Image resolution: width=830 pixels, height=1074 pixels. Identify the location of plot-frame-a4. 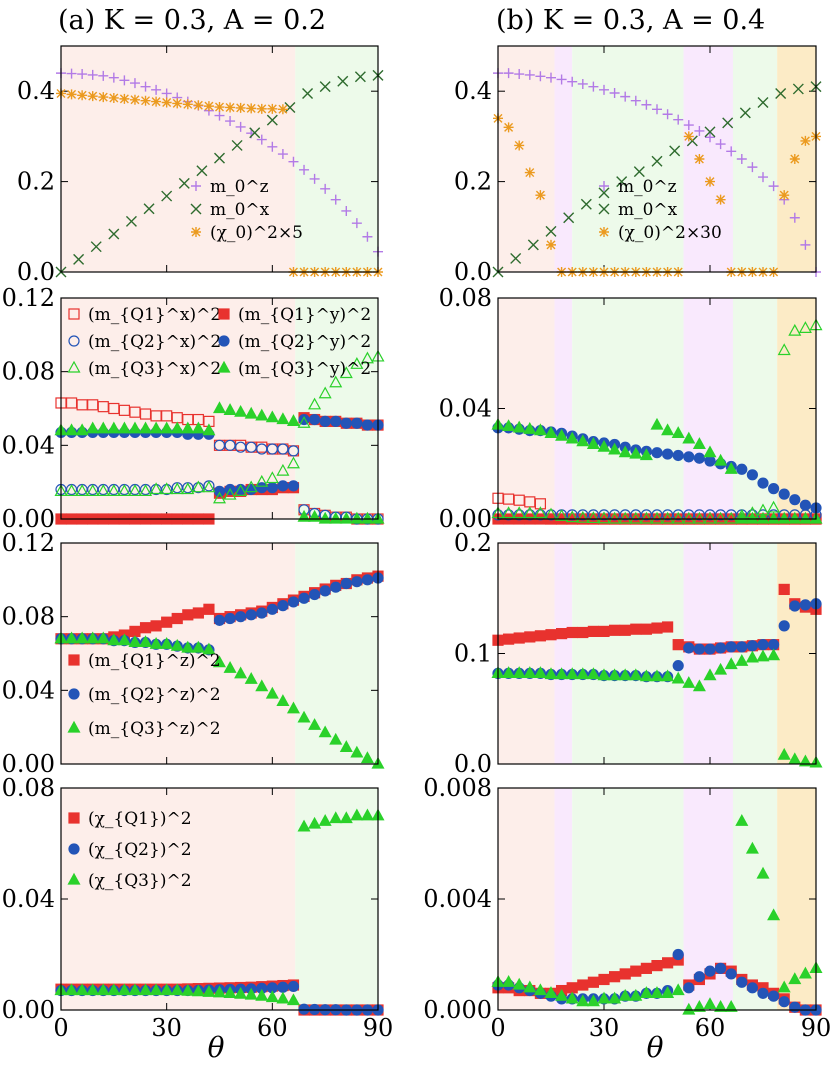
(219, 899).